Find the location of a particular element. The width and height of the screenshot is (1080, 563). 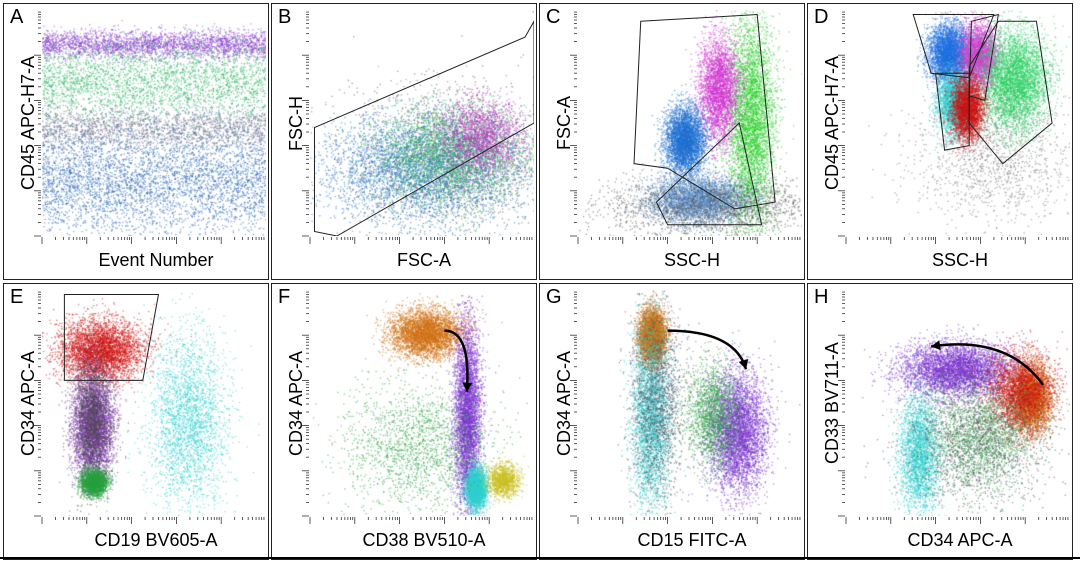

panel-a: A CD45 APC-H7-A Event Number is located at coordinates (136, 141).